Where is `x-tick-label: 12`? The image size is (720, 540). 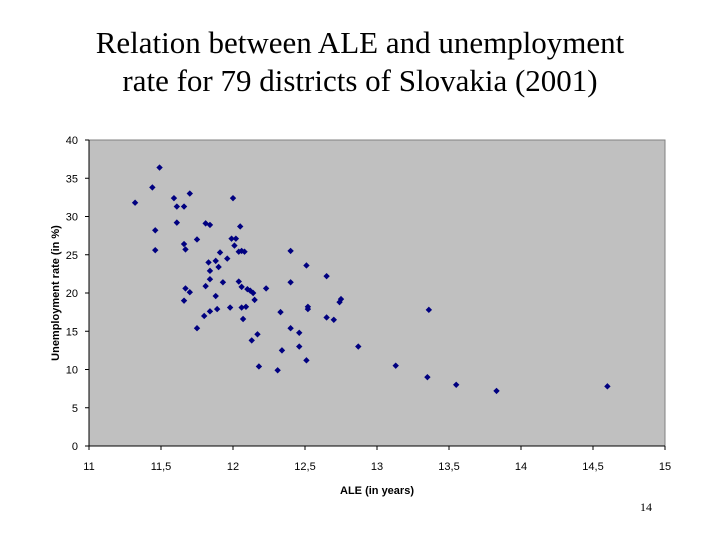 x-tick-label: 12 is located at coordinates (233, 467).